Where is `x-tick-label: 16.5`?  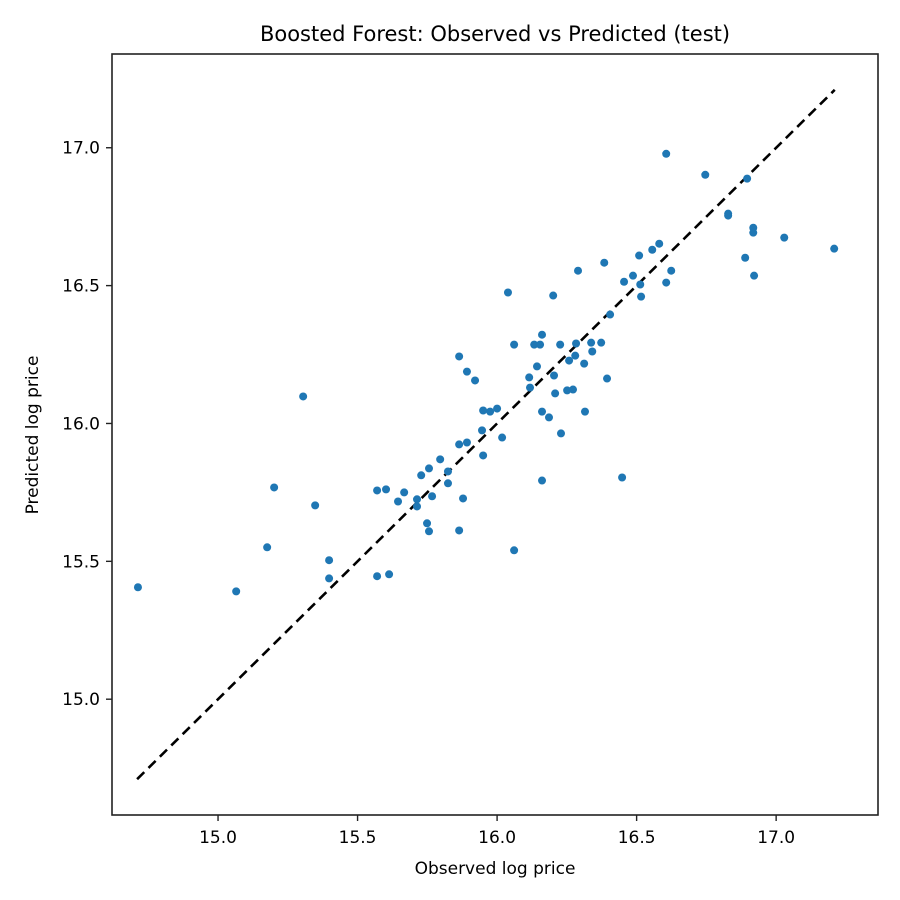
x-tick-label: 16.5 is located at coordinates (637, 838).